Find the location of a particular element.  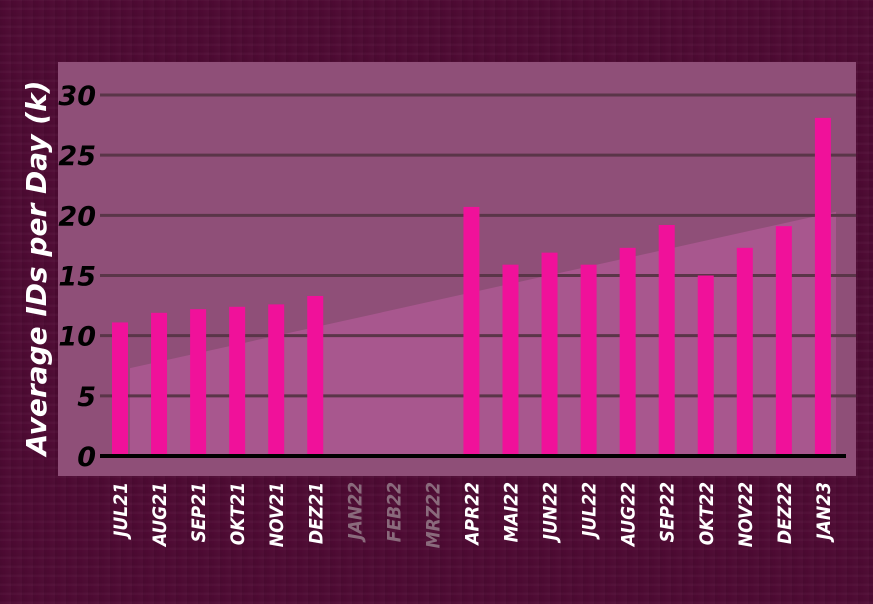

y-tick-label: 15 is located at coordinates (77, 277).